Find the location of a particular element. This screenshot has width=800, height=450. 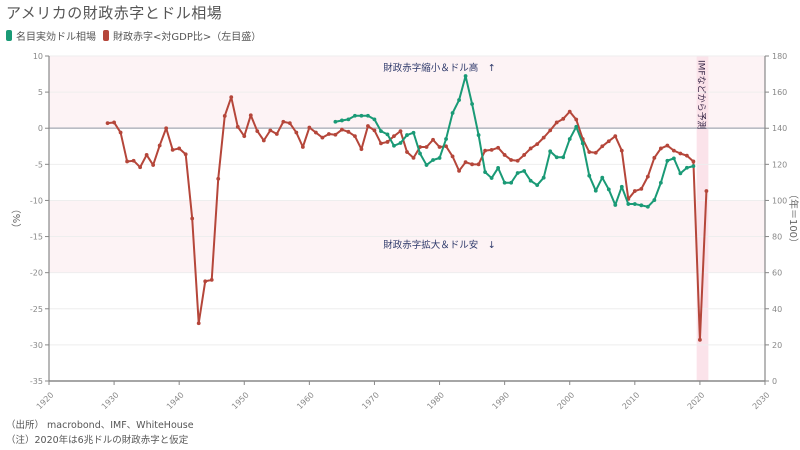

legend-item-dollar-index: 名目実効ドル相場 is located at coordinates (51, 35).